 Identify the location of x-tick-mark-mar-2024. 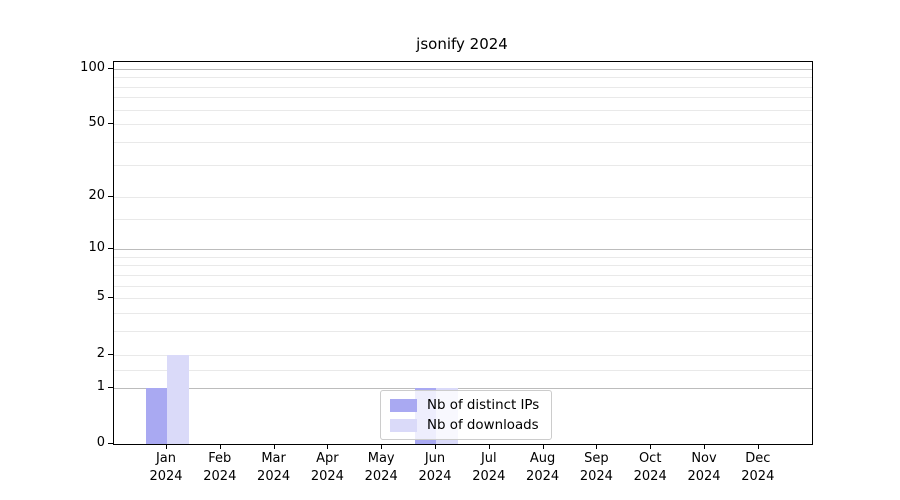
(274, 446).